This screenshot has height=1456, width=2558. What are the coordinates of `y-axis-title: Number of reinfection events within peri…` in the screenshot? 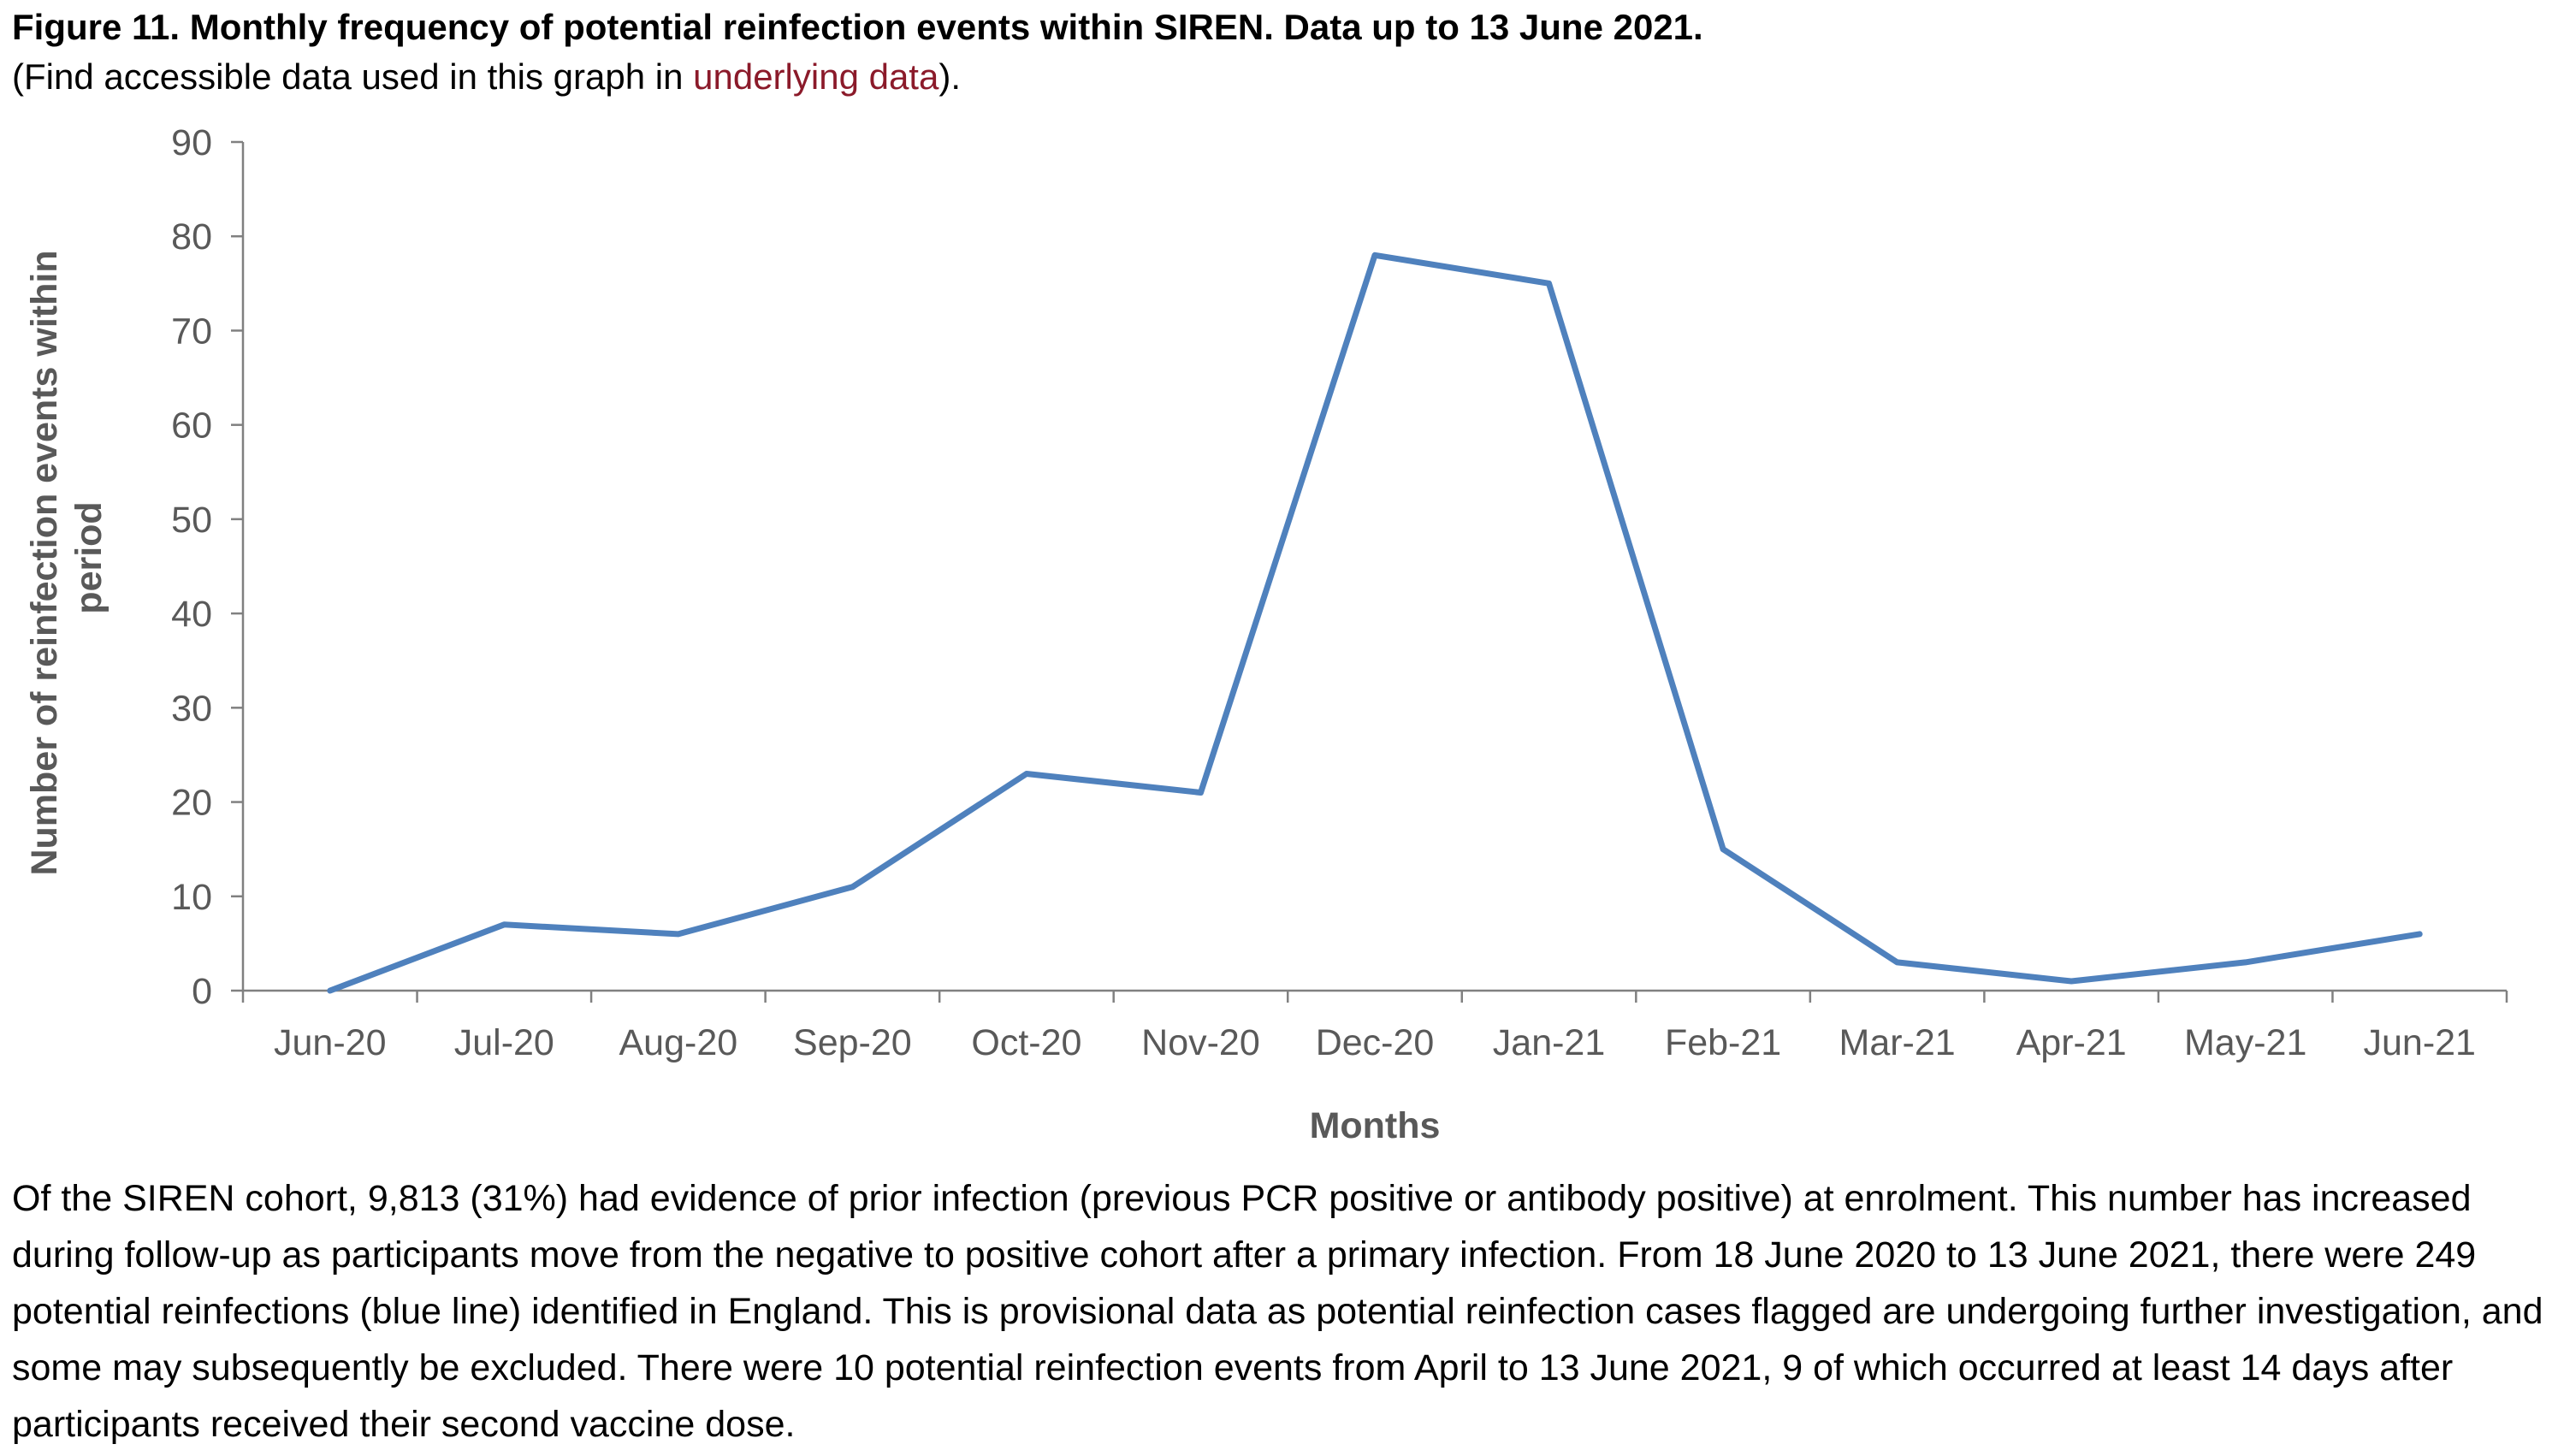 It's located at (67, 557).